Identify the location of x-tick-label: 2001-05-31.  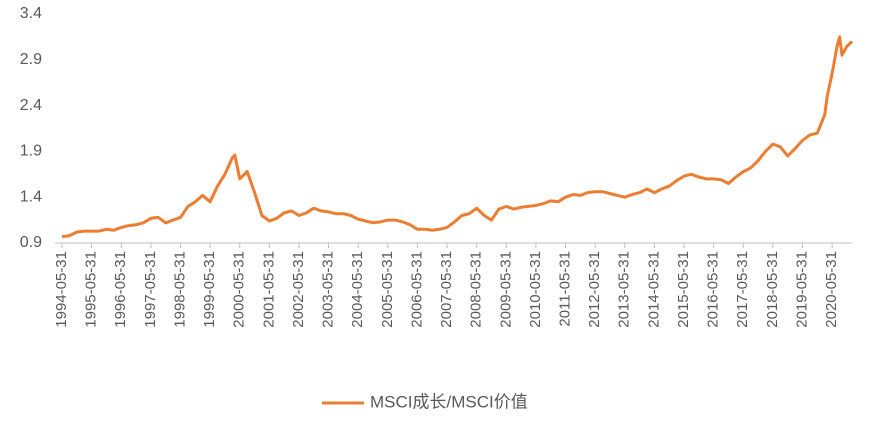
(268, 289).